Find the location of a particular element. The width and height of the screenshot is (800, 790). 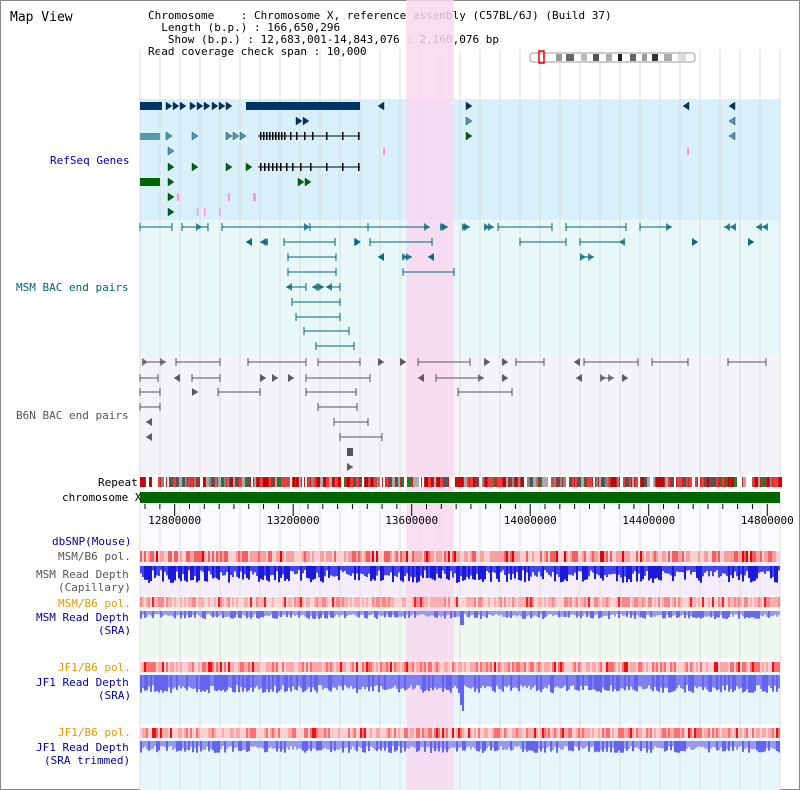

msm-bac-pair-end is located at coordinates (445, 227).